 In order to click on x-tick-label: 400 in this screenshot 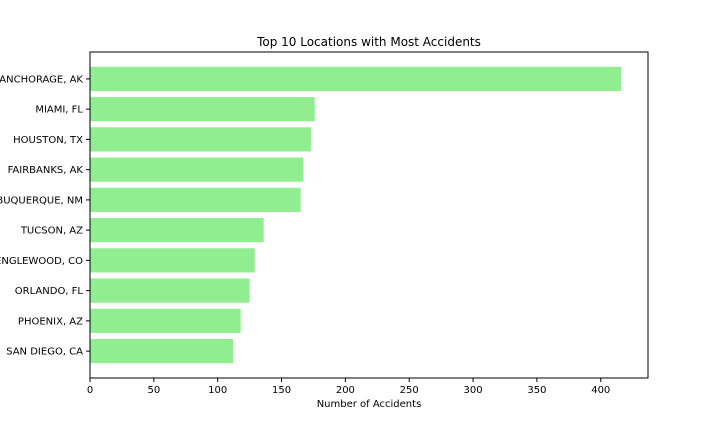, I will do `click(600, 390)`.